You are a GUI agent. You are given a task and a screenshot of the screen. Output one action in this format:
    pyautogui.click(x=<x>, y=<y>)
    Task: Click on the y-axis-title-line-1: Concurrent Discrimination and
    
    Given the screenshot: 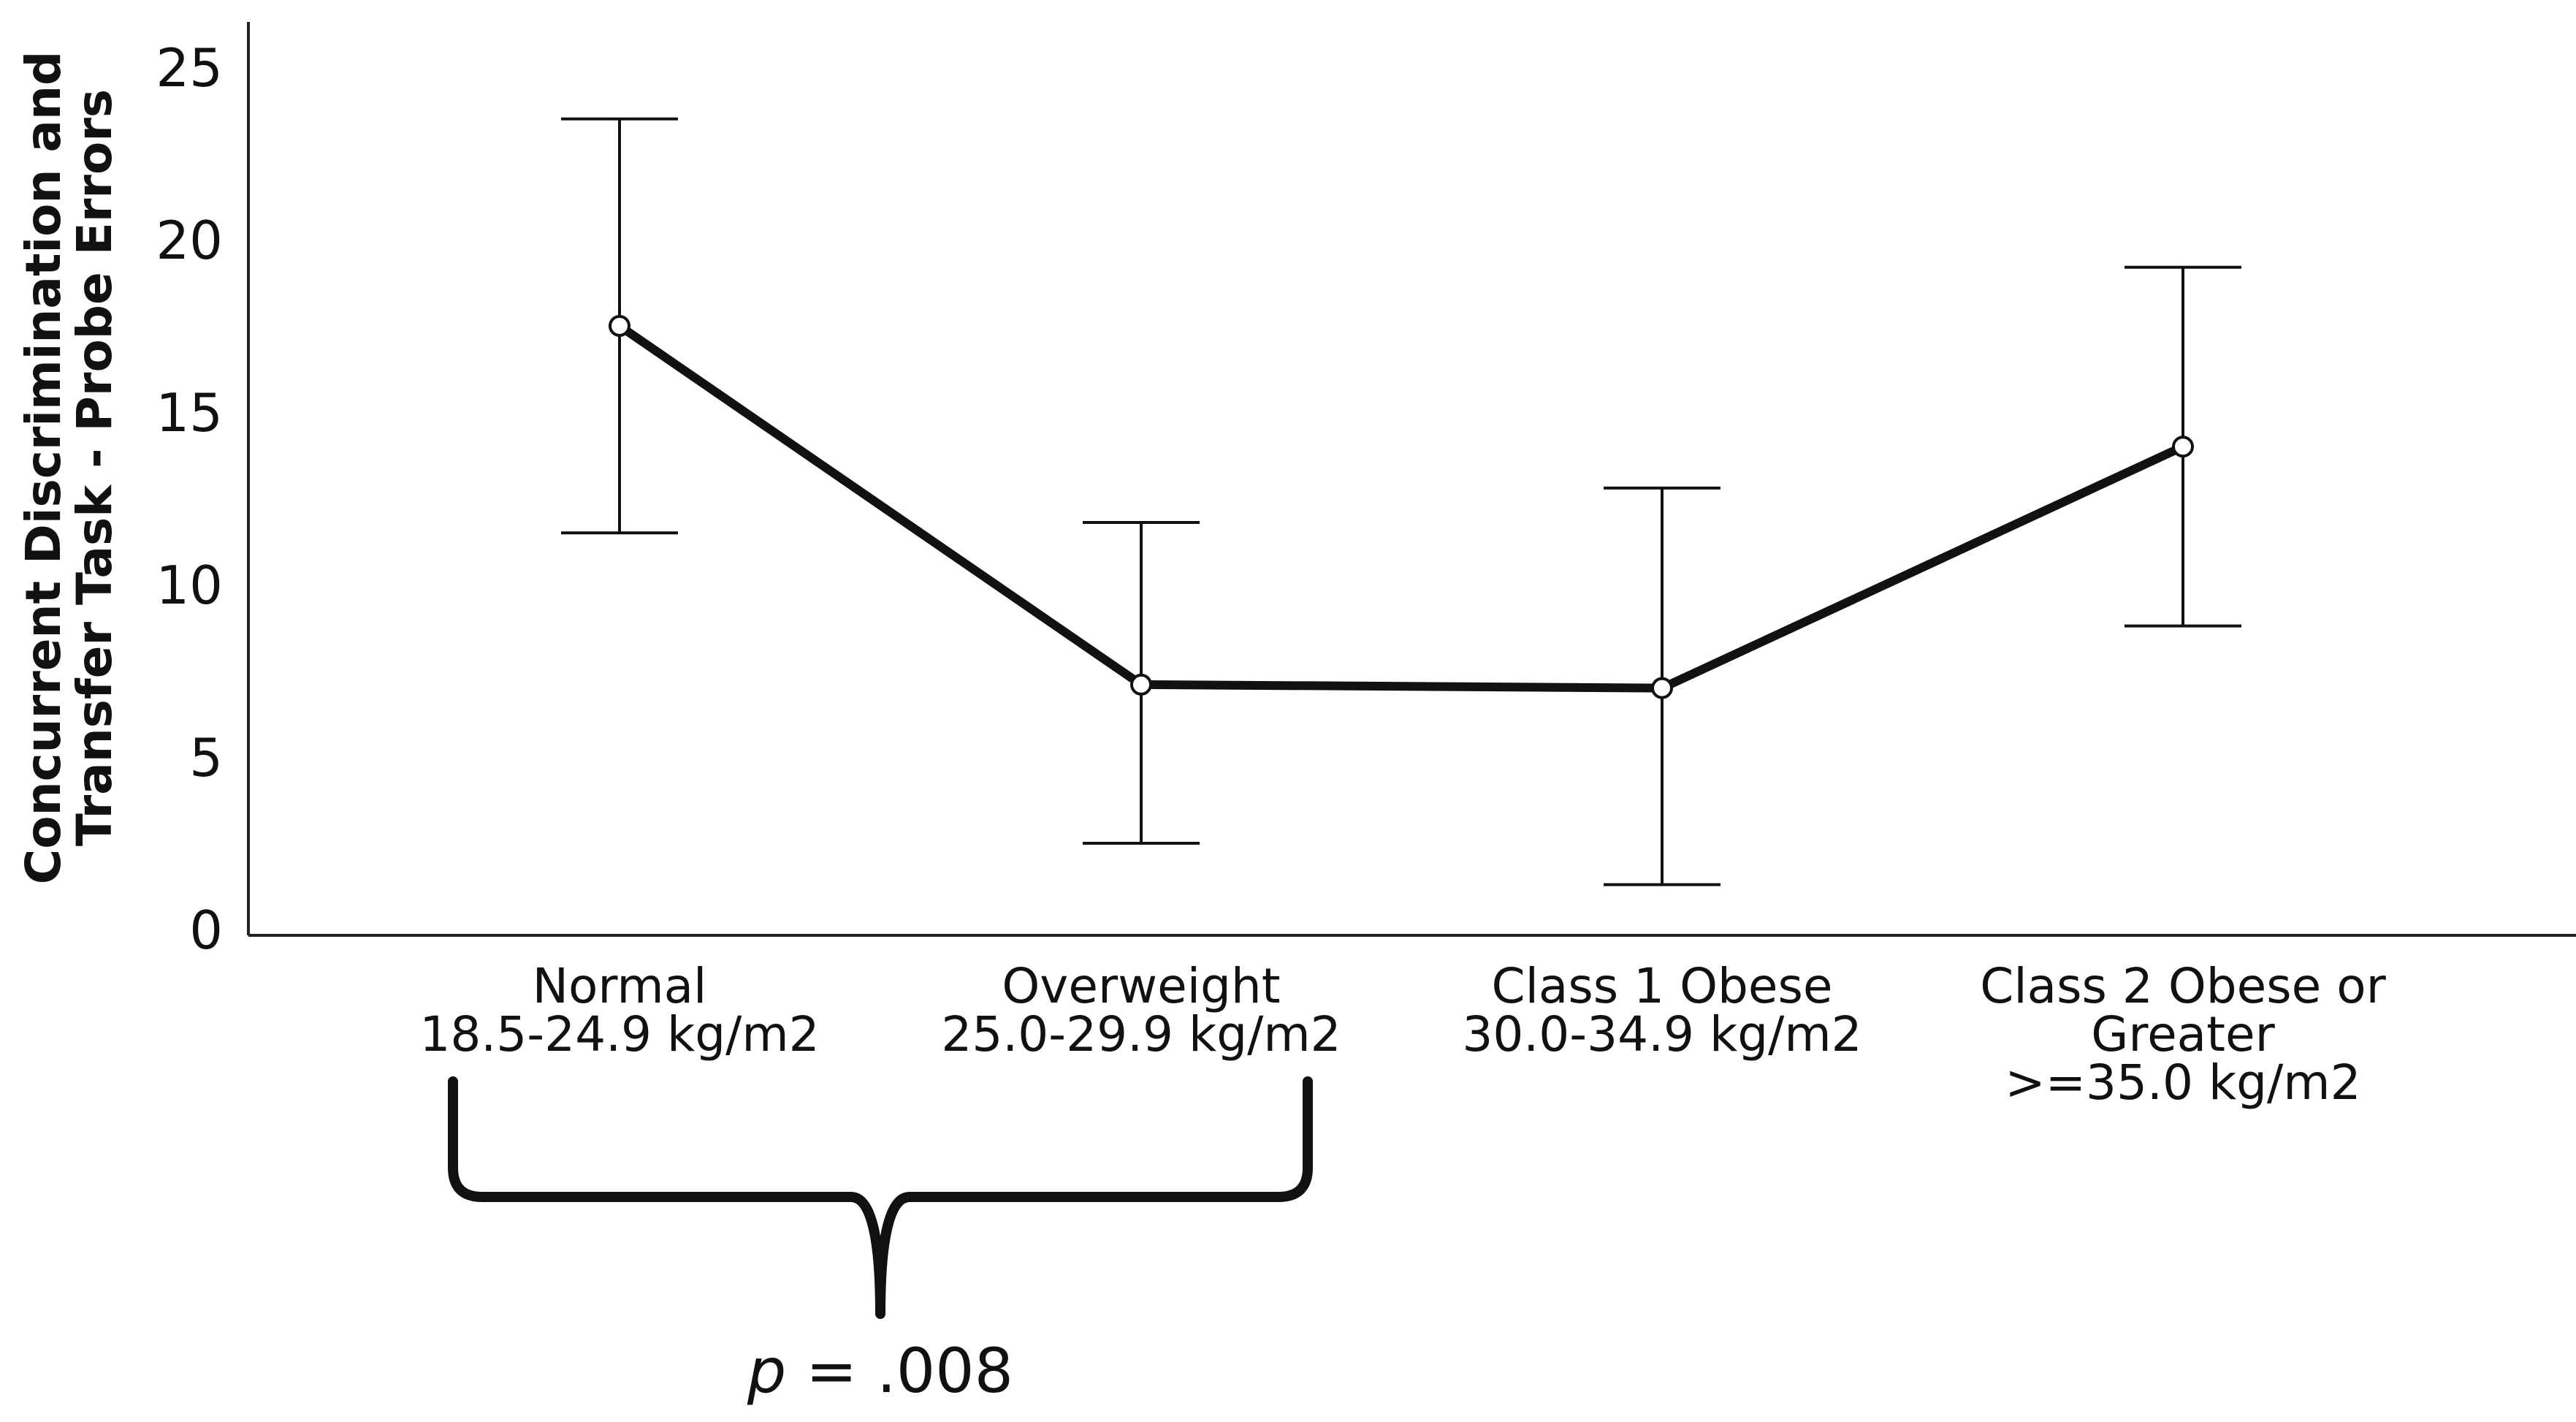 What is the action you would take?
    pyautogui.click(x=44, y=468)
    